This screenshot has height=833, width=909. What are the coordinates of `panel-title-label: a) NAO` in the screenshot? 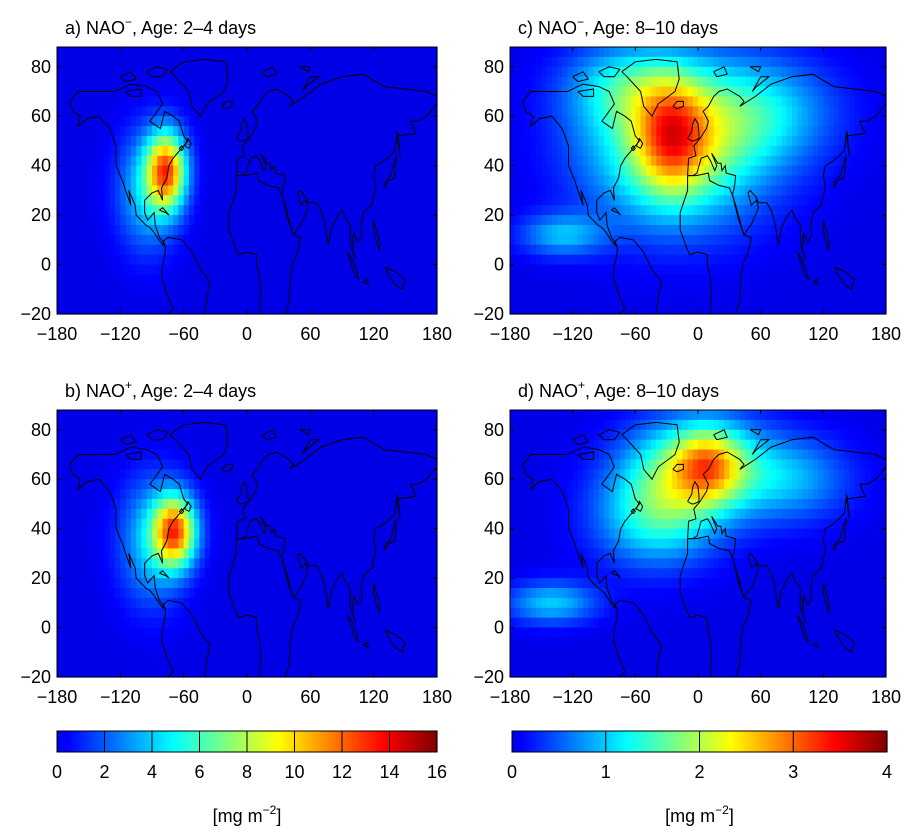 It's located at (95, 28).